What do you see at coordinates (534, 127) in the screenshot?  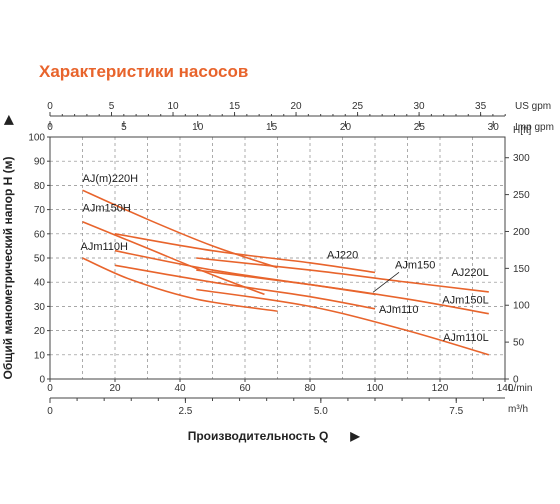 I see `imp-gpm-unit-label: Imp gpm` at bounding box center [534, 127].